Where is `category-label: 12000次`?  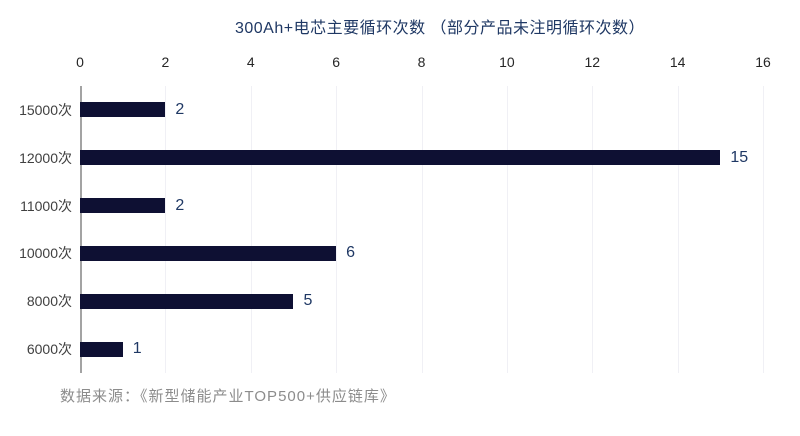 category-label: 12000次 is located at coordinates (45, 157).